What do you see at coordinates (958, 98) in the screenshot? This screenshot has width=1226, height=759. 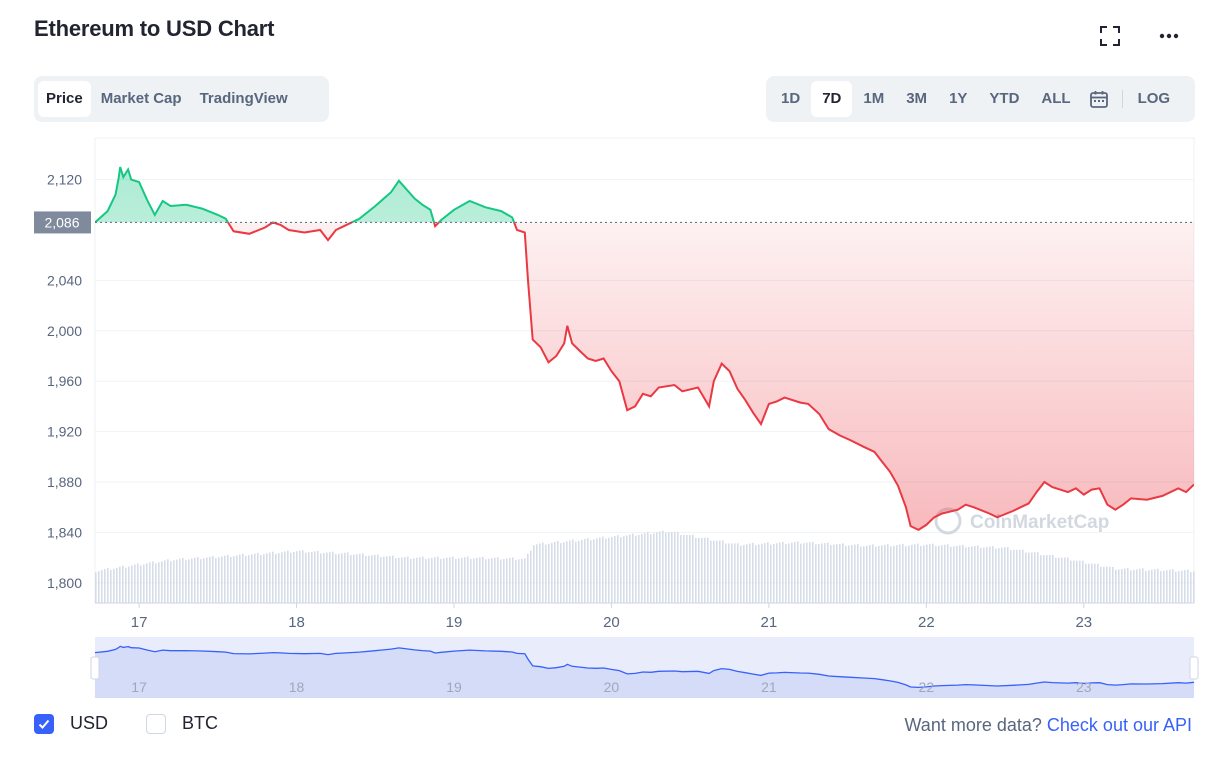 I see `range-1y: 1Y` at bounding box center [958, 98].